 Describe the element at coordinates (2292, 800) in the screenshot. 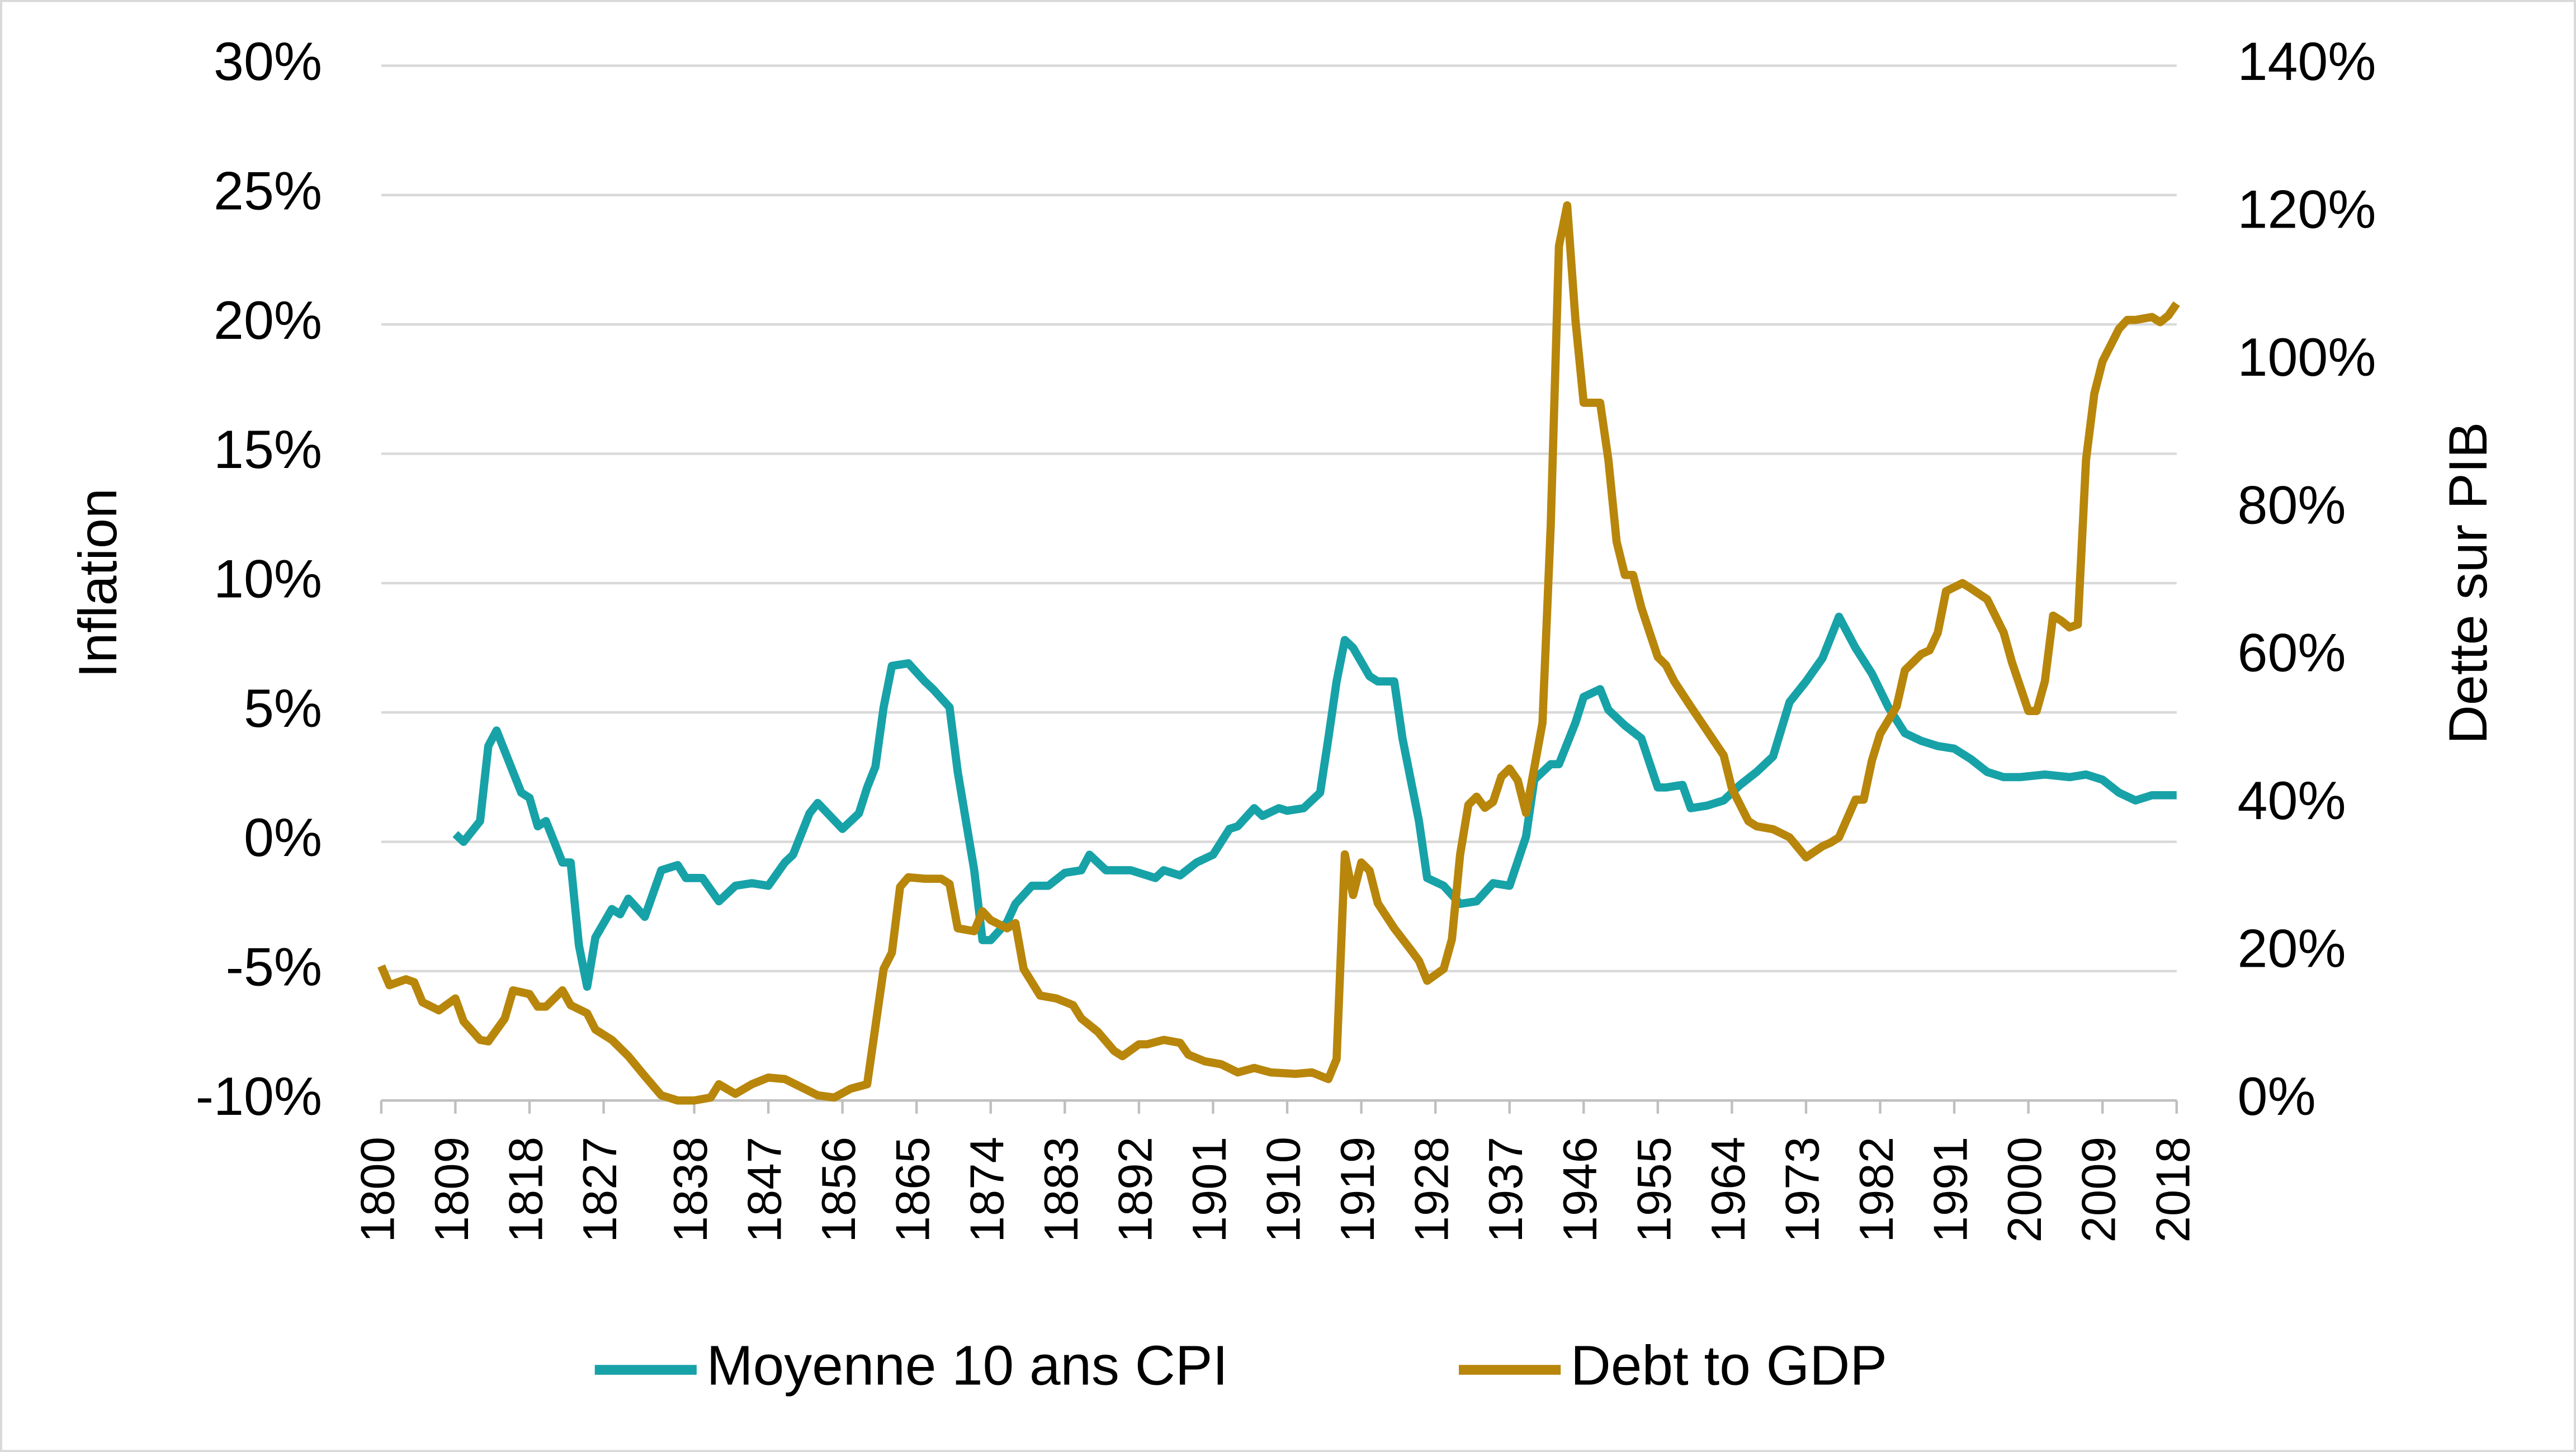

I see `y2-tick-label: 40%` at that location.